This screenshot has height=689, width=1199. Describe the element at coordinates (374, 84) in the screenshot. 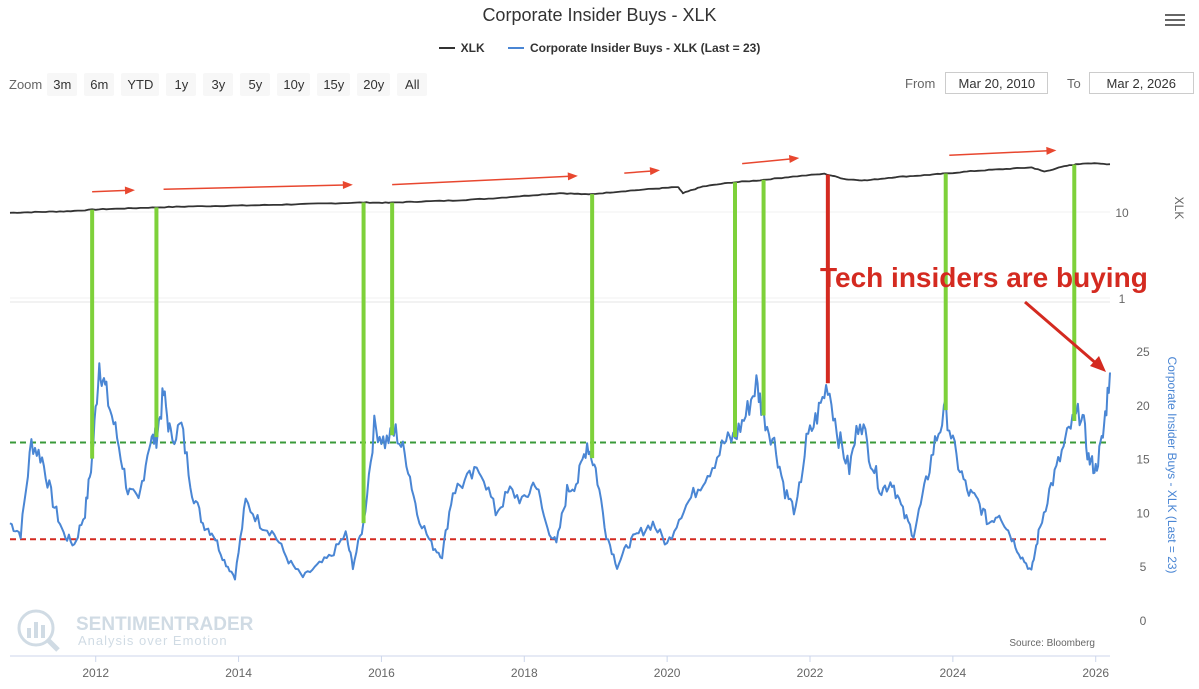

I see `zoom-button-20y: 20y` at that location.